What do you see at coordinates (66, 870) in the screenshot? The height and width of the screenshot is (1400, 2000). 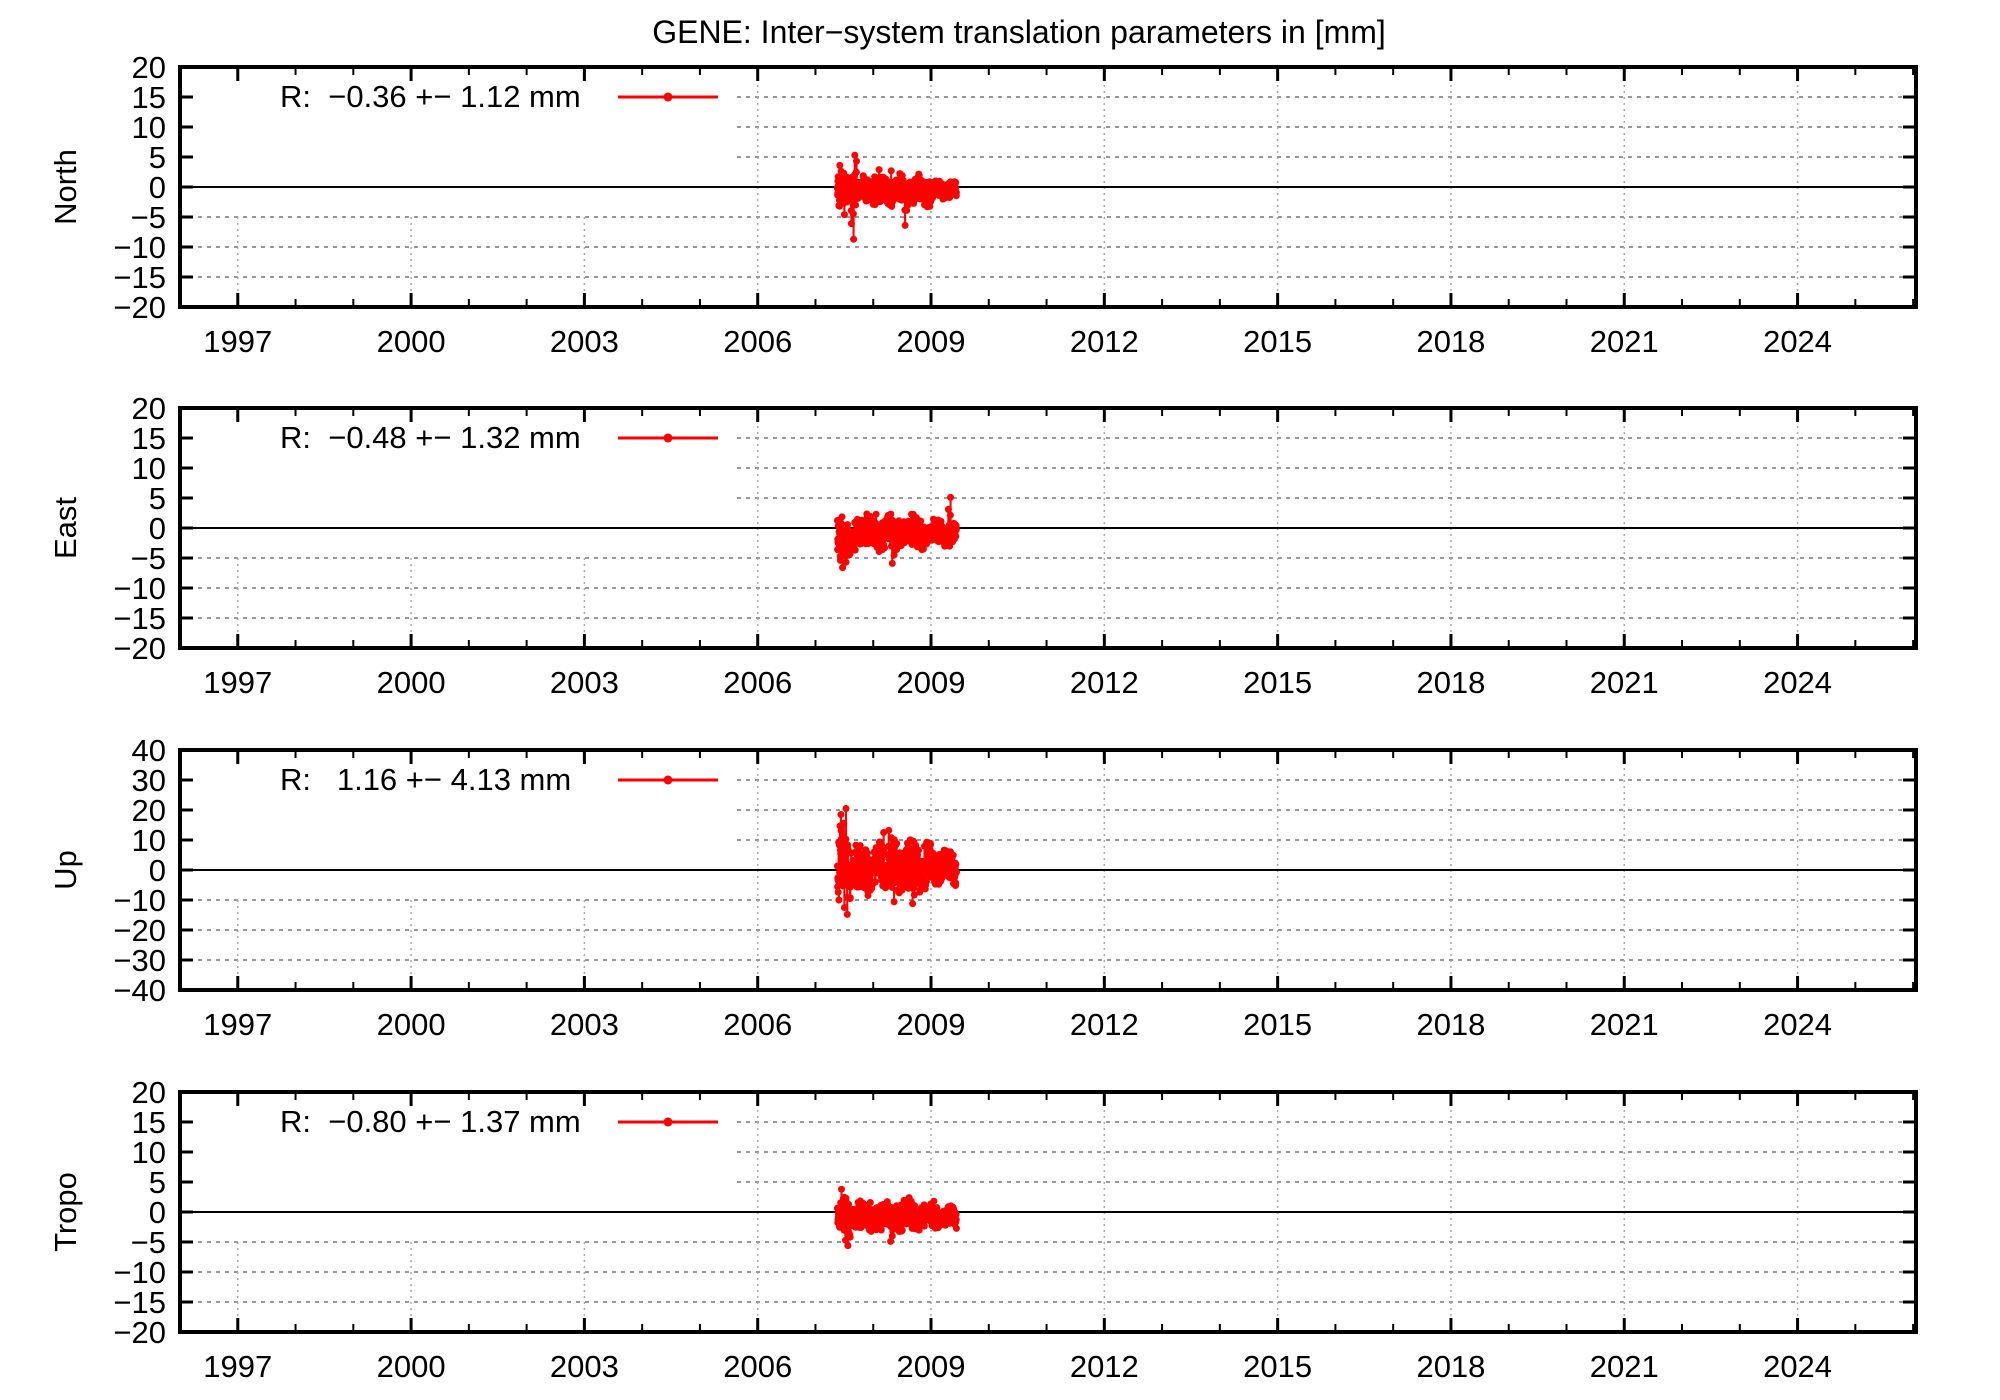 I see `y-axis-title-up-text: Up` at bounding box center [66, 870].